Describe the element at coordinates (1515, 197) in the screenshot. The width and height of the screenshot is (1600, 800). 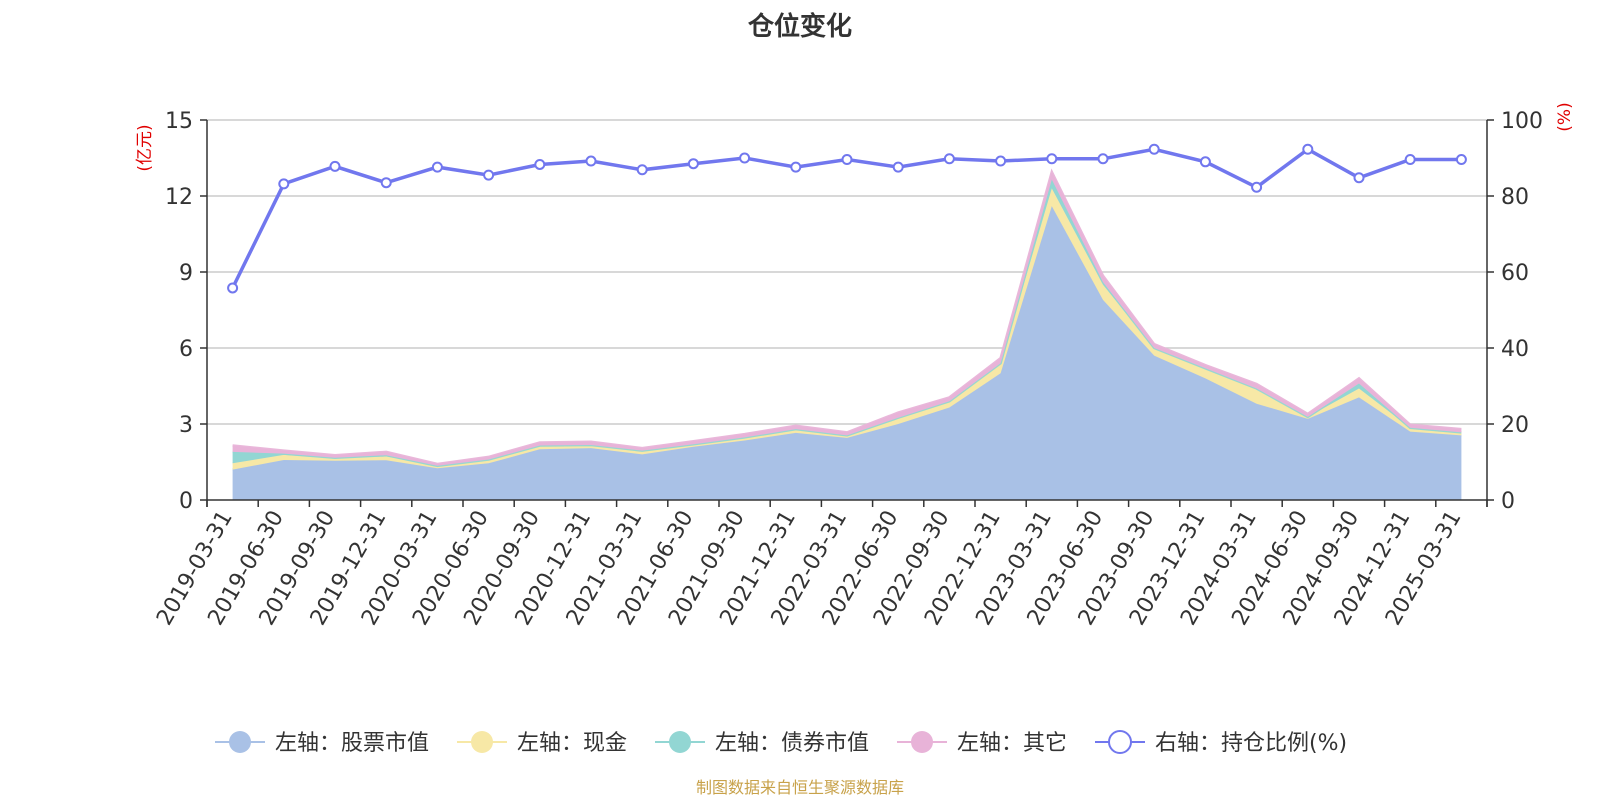
I see `right-axis-tick-label: 80` at that location.